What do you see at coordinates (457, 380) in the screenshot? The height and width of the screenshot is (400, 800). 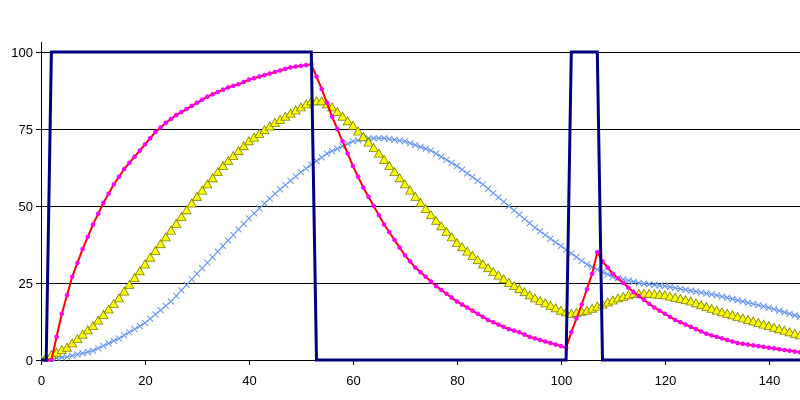 I see `x-tick-label-80: 80` at bounding box center [457, 380].